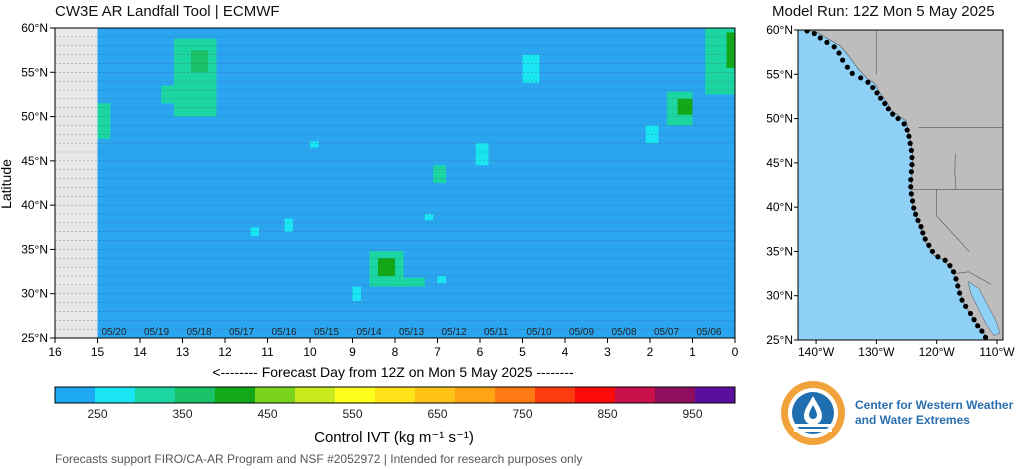 The width and height of the screenshot is (1018, 469). What do you see at coordinates (34, 338) in the screenshot?
I see `y-tick-label: 25°N` at bounding box center [34, 338].